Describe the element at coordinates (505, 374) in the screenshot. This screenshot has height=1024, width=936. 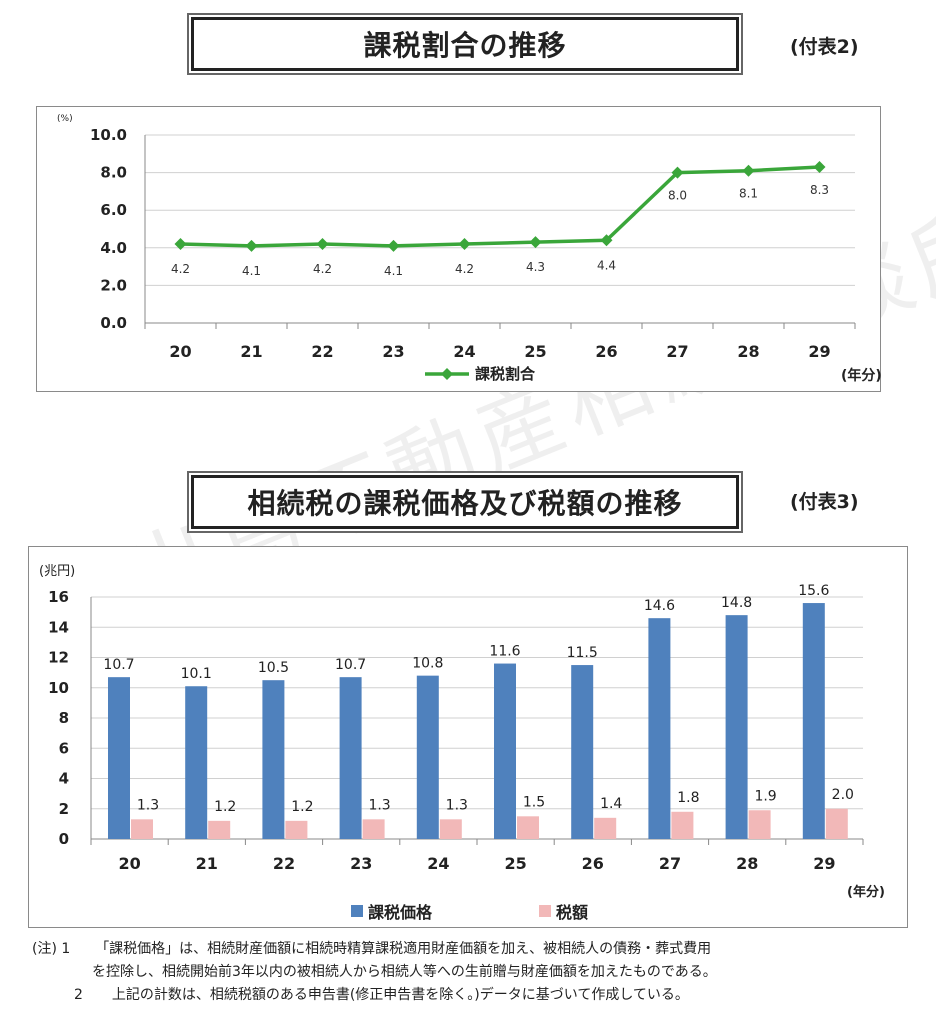
I see `legend-label: 課税割合` at that location.